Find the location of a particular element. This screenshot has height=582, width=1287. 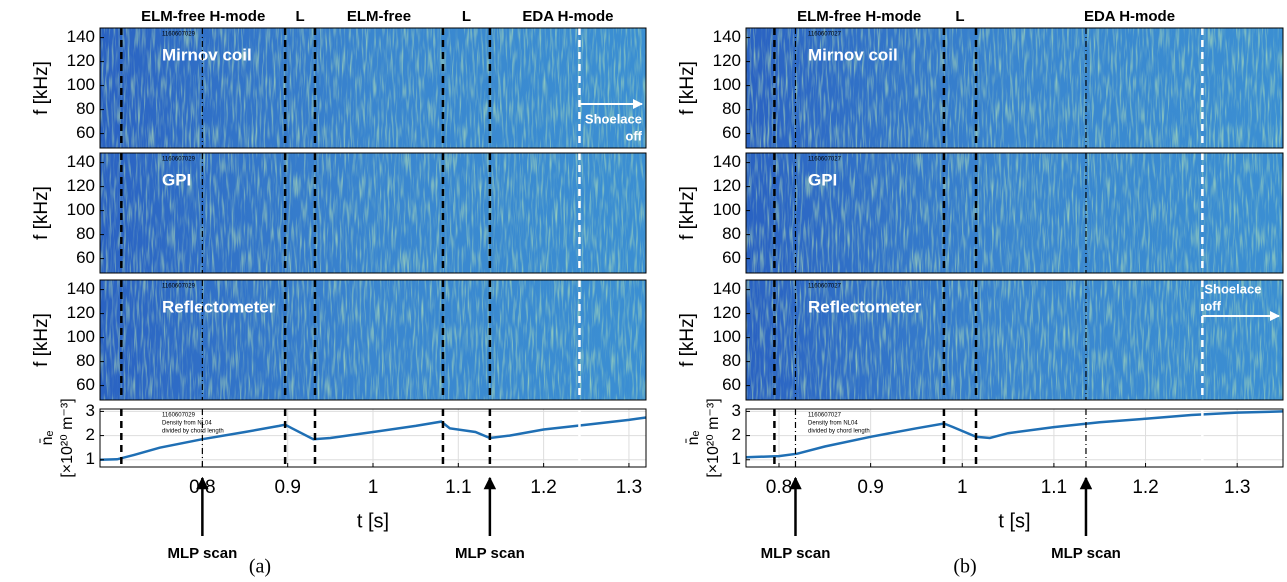

figure-label: (a) is located at coordinates (260, 567).